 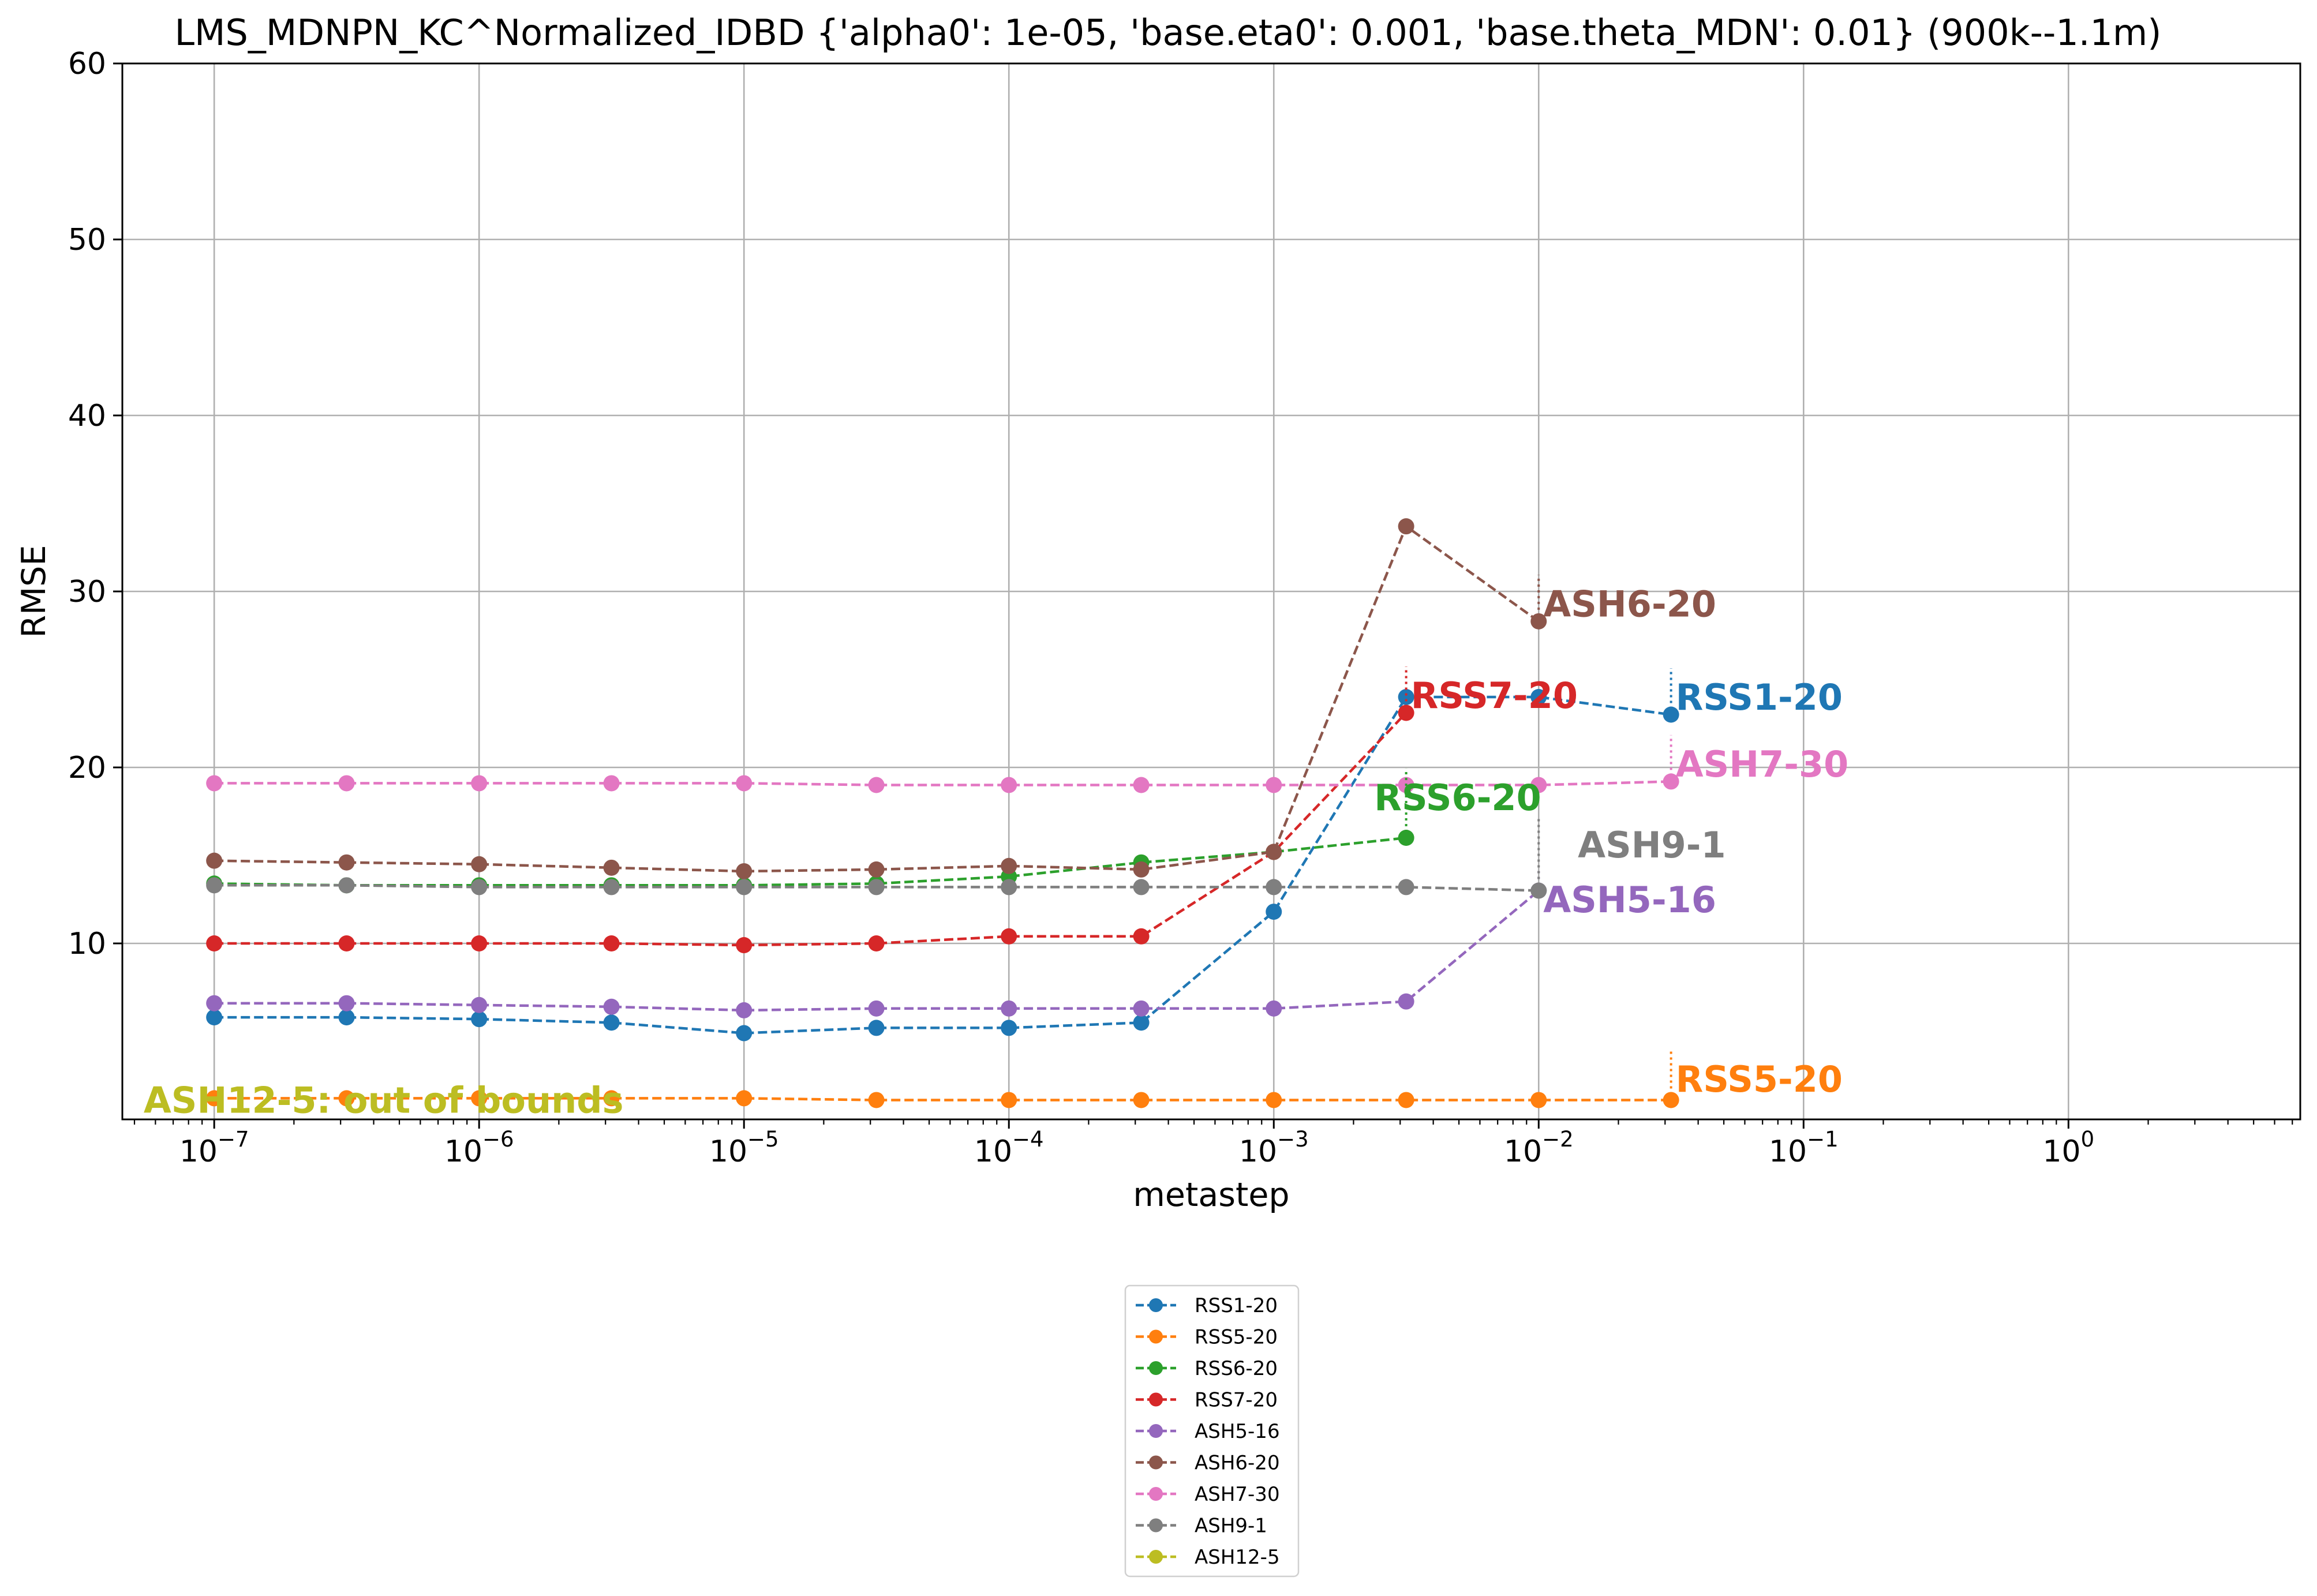 I want to click on x-tick-label: 10⁻¹, so click(x=1804, y=1148).